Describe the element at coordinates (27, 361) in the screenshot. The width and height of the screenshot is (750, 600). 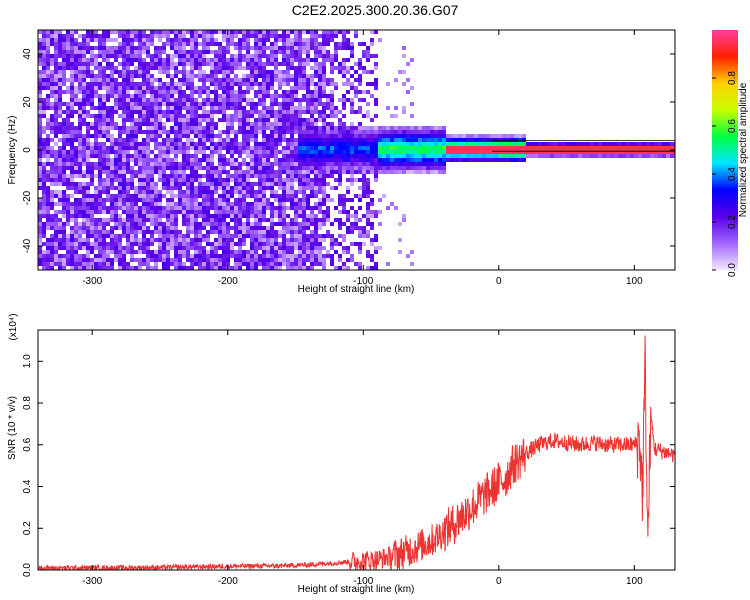
I see `y-tick-label: 1.0` at that location.